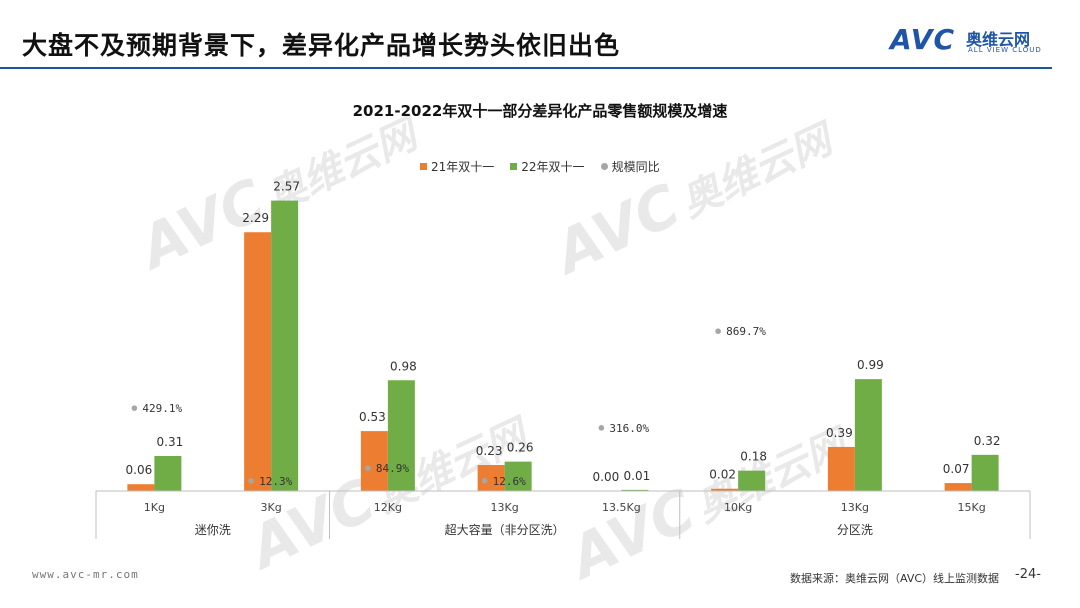 The image size is (1080, 608). I want to click on header-divider, so click(526, 68).